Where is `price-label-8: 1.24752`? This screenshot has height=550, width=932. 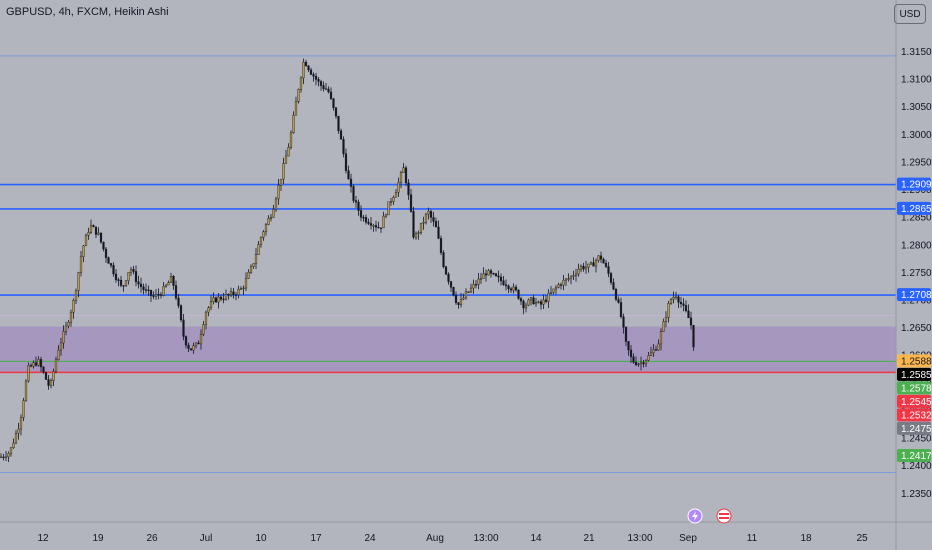
price-label-8: 1.24752 is located at coordinates (916, 429).